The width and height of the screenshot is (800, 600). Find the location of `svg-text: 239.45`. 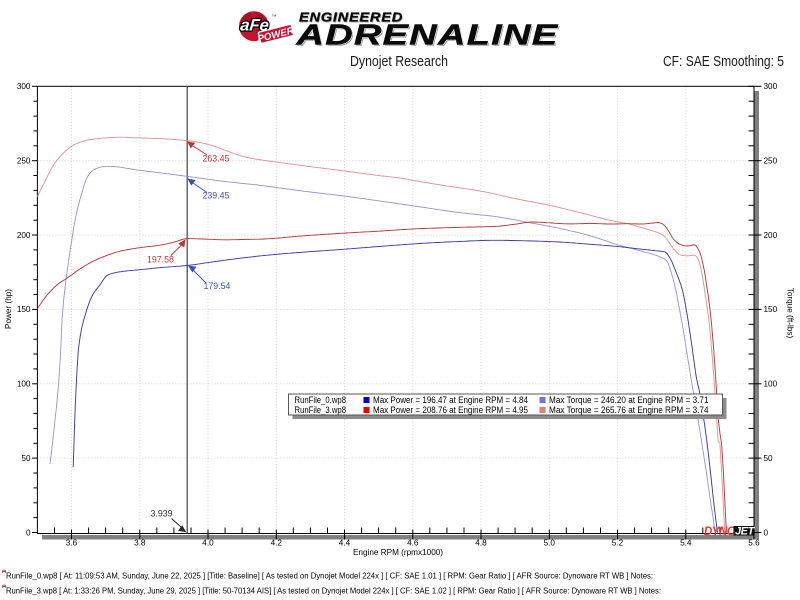

svg-text: 239.45 is located at coordinates (216, 196).